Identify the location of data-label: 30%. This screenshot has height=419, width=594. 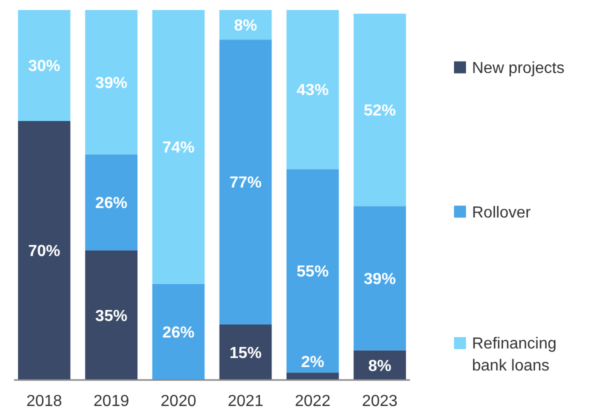
(44, 67).